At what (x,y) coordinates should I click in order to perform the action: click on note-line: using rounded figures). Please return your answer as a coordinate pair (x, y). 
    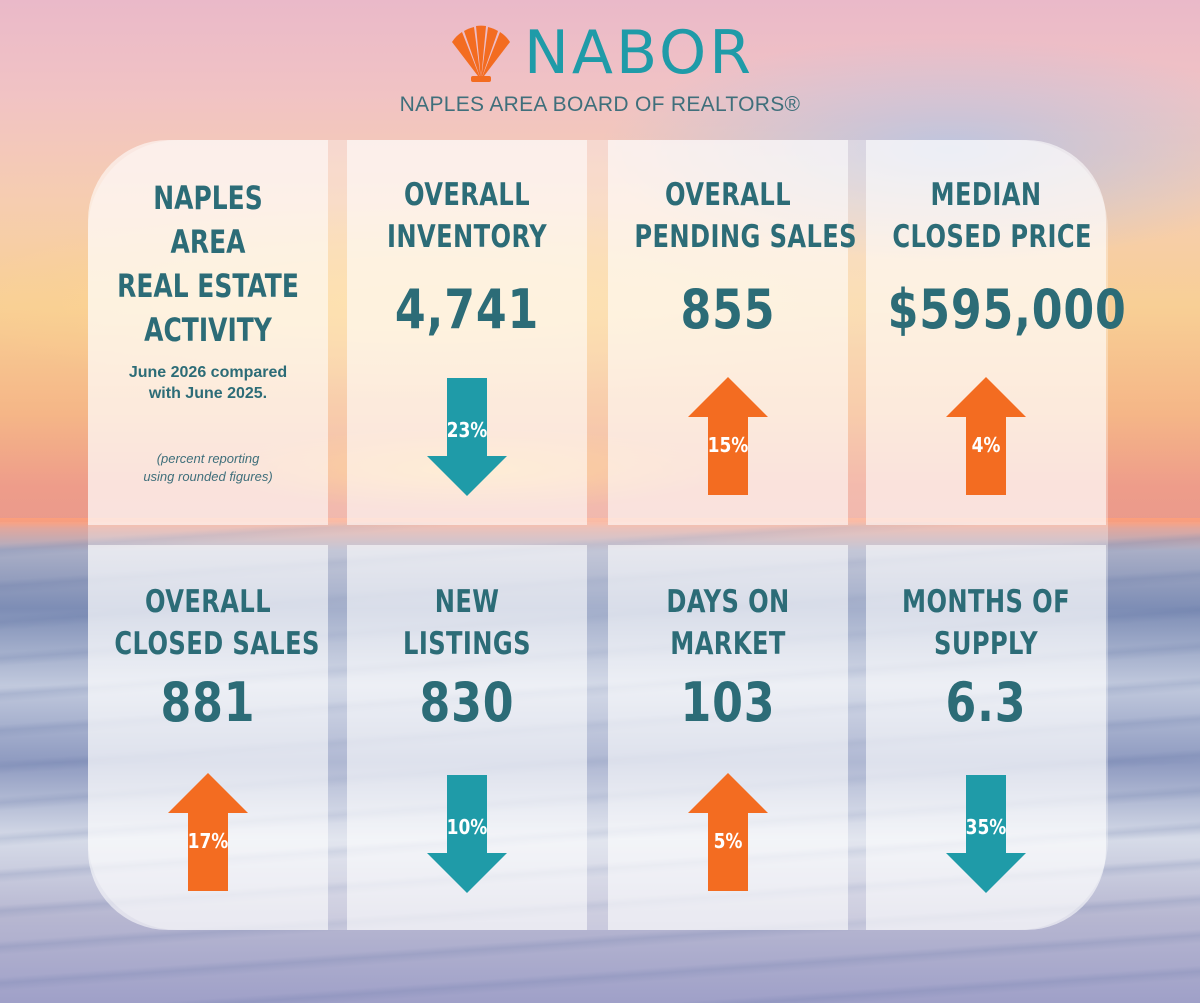
    Looking at the image, I should click on (208, 476).